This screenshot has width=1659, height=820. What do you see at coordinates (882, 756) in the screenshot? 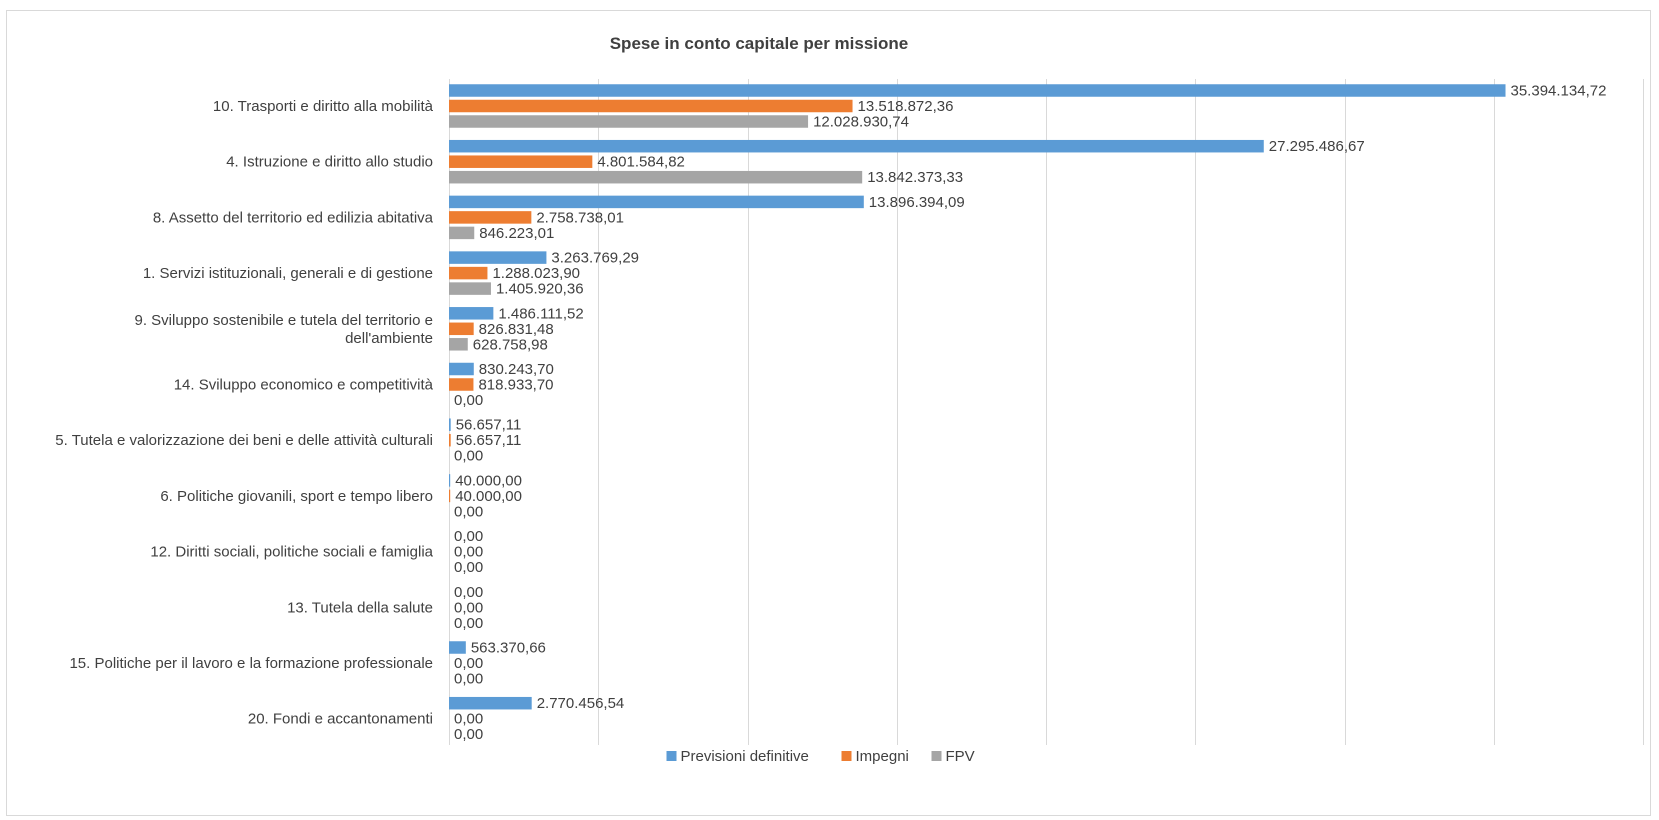
I see `legend-label: Impegni` at bounding box center [882, 756].